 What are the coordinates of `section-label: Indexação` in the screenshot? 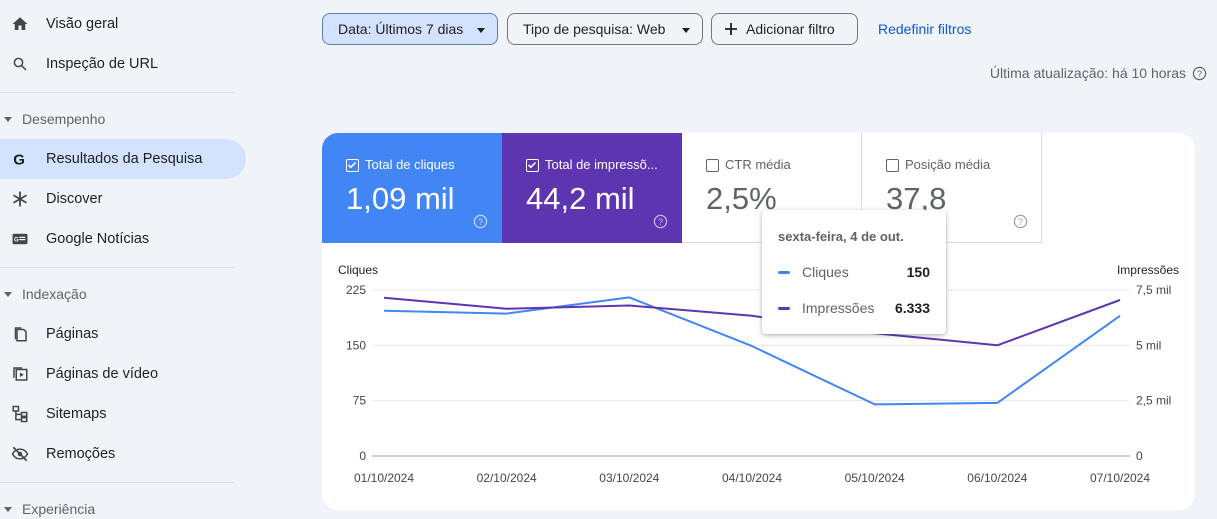 It's located at (54, 294).